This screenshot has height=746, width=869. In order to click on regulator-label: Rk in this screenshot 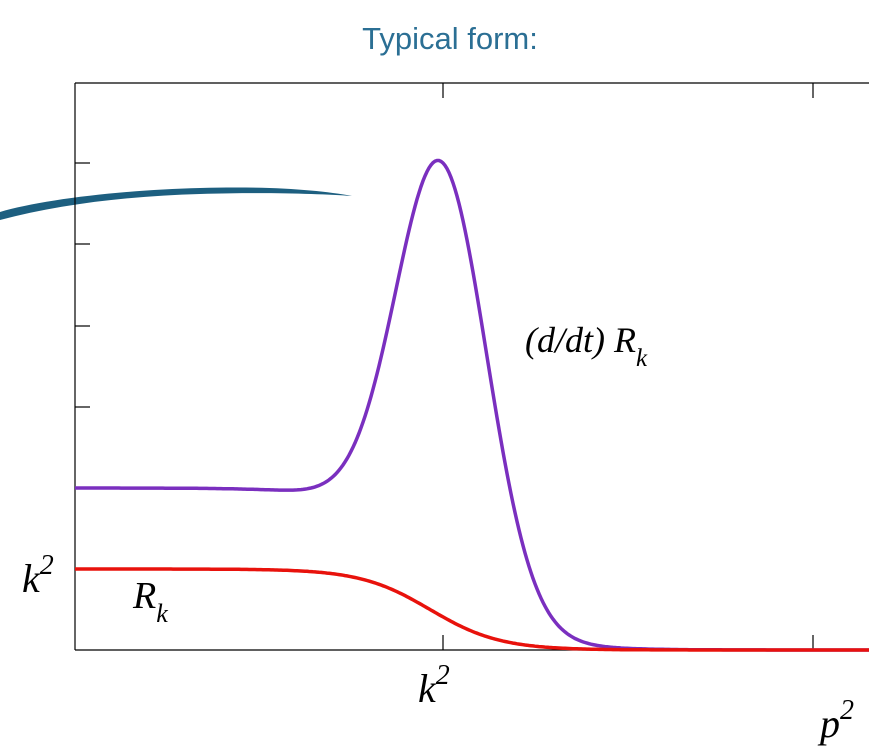, I will do `click(150, 601)`.